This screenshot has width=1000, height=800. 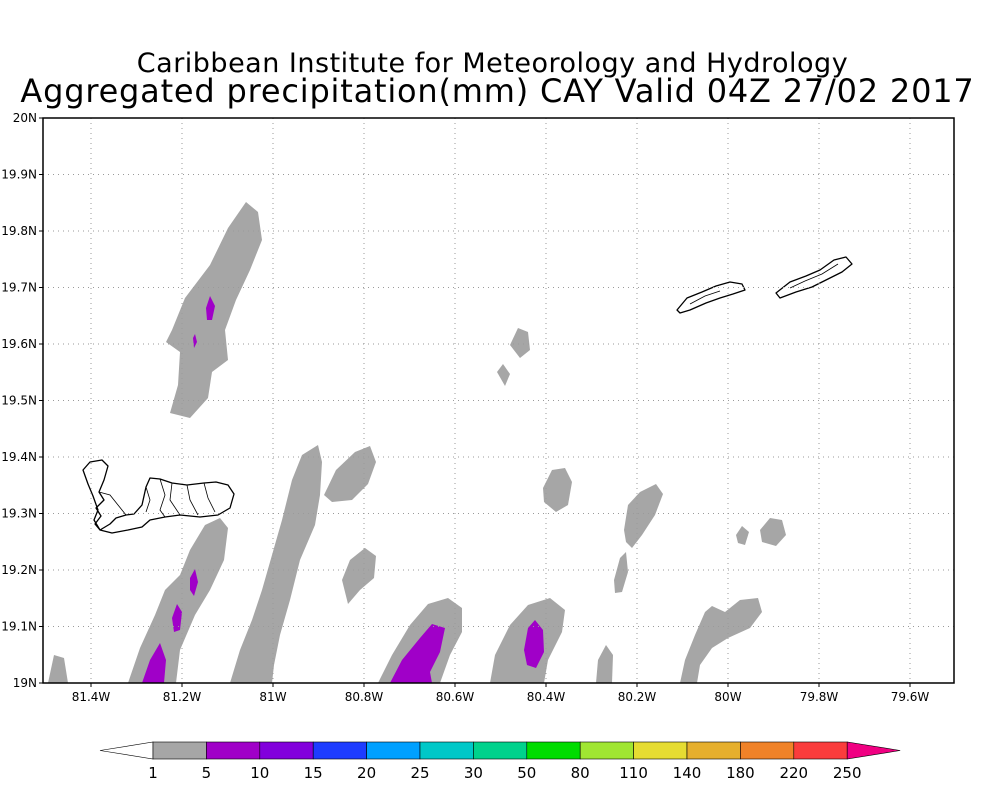 I want to click on colorbar-under-arrow, so click(x=126, y=750).